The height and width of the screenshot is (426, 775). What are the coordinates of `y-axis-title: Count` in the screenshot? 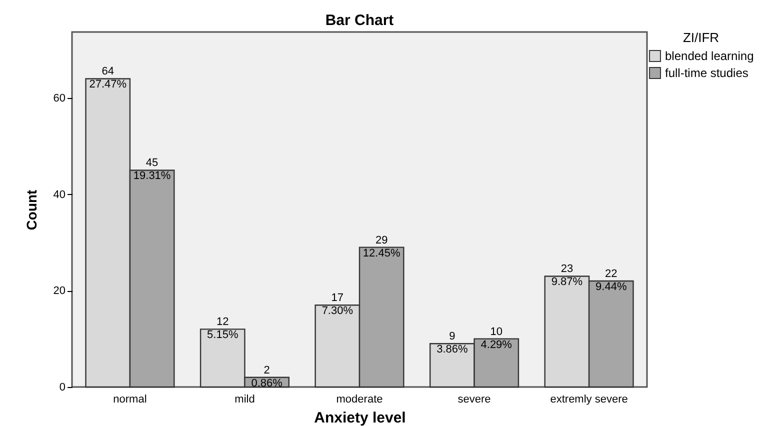 It's located at (31, 209).